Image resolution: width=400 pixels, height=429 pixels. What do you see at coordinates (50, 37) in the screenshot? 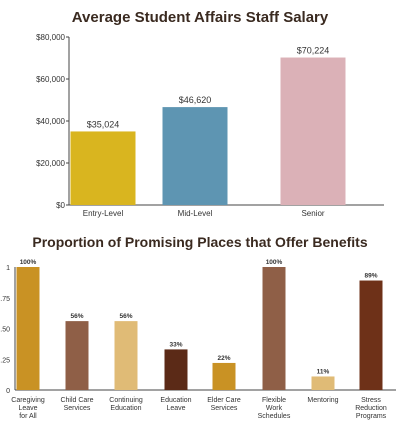
I see `y-tick-label: $80,000` at bounding box center [50, 37].